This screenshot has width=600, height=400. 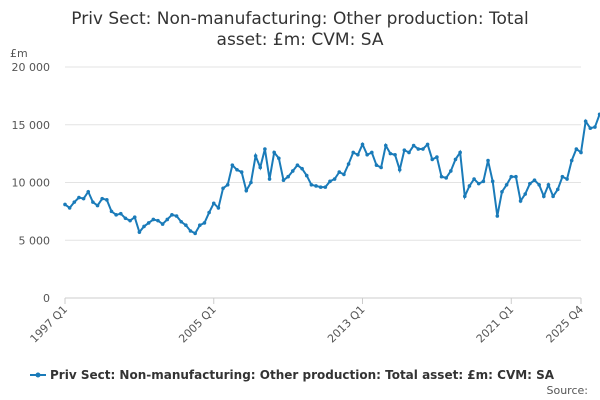 What do you see at coordinates (19, 53) in the screenshot?
I see `y-axis-label: £m` at bounding box center [19, 53].